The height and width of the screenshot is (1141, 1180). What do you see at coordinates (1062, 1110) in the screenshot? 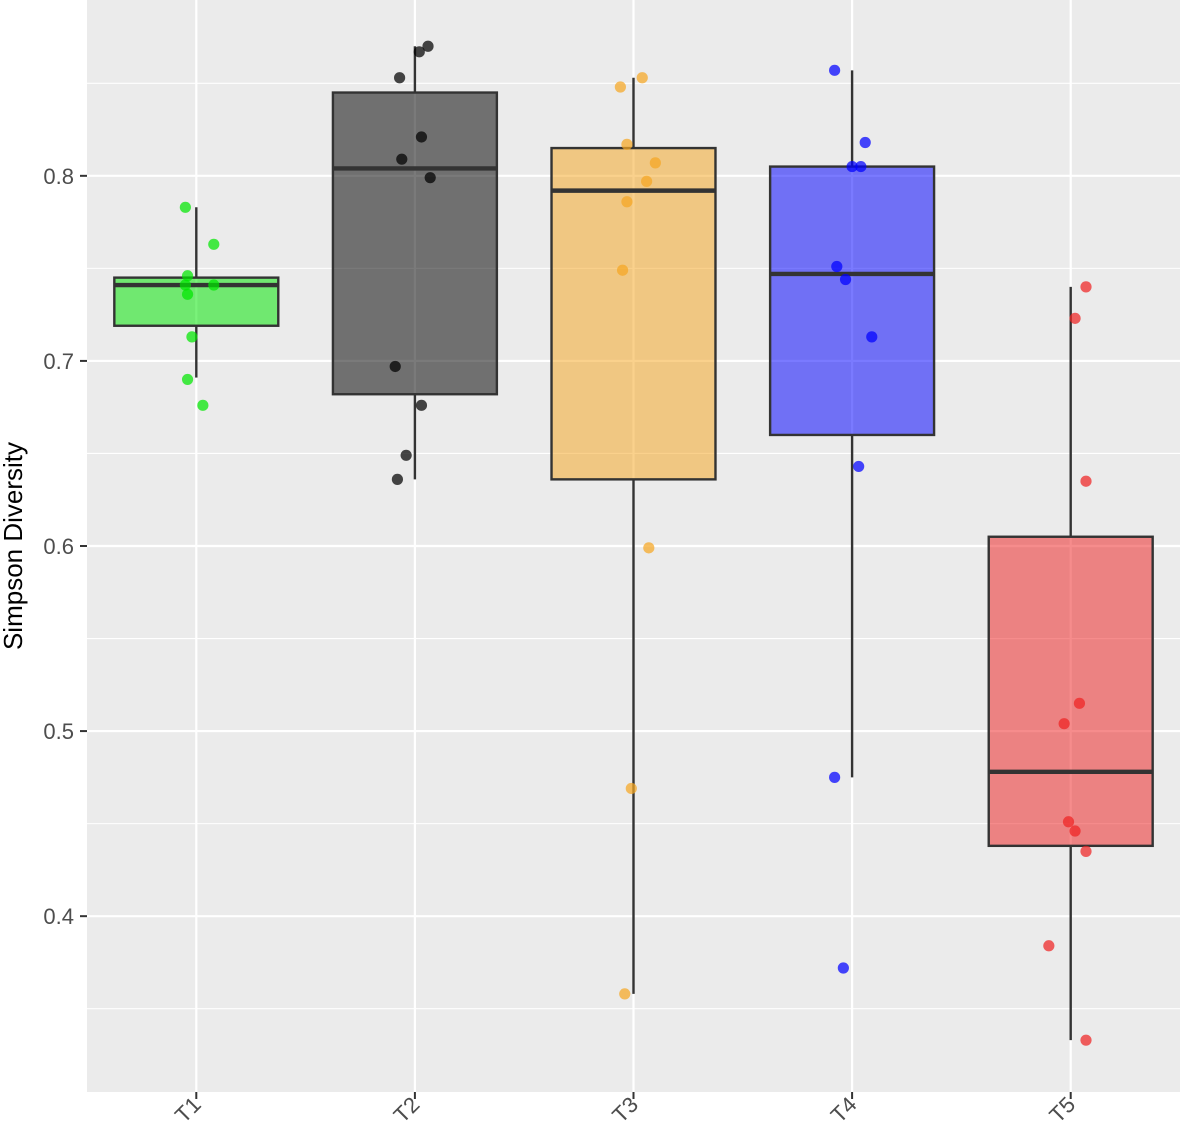
I see `x-tick-label: T5` at bounding box center [1062, 1110].